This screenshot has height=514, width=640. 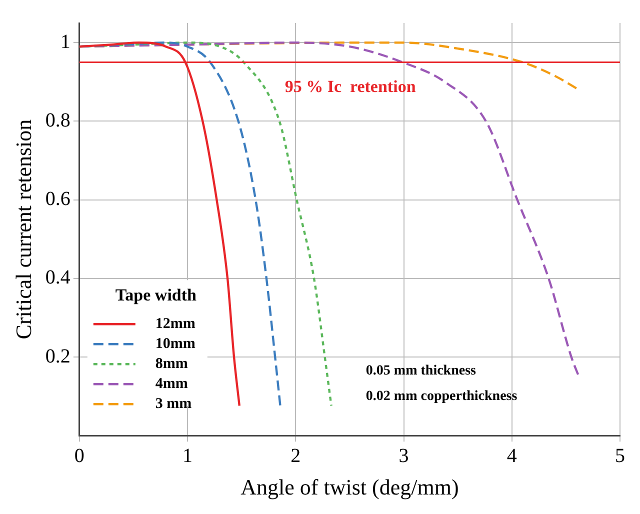 What do you see at coordinates (173, 404) in the screenshot?
I see `legend-label: 3 mm` at bounding box center [173, 404].